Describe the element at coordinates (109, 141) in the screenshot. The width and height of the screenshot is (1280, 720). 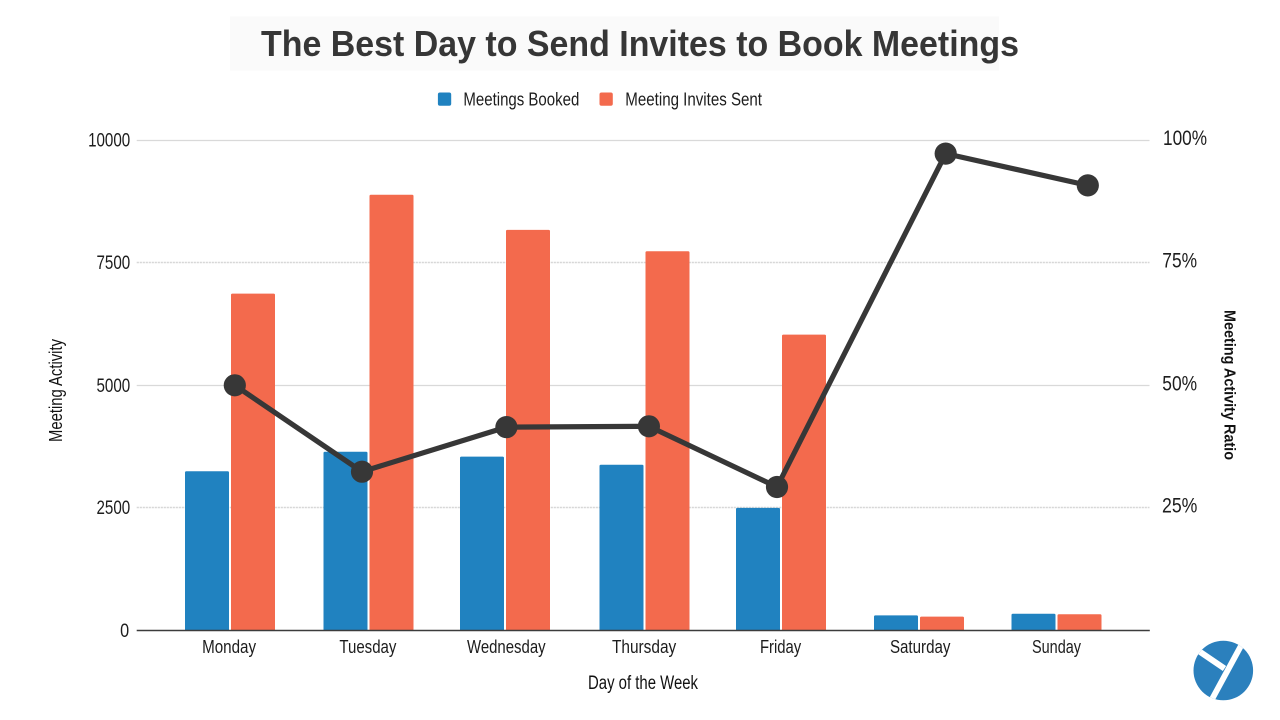
I see `svg-text: 10000` at that location.